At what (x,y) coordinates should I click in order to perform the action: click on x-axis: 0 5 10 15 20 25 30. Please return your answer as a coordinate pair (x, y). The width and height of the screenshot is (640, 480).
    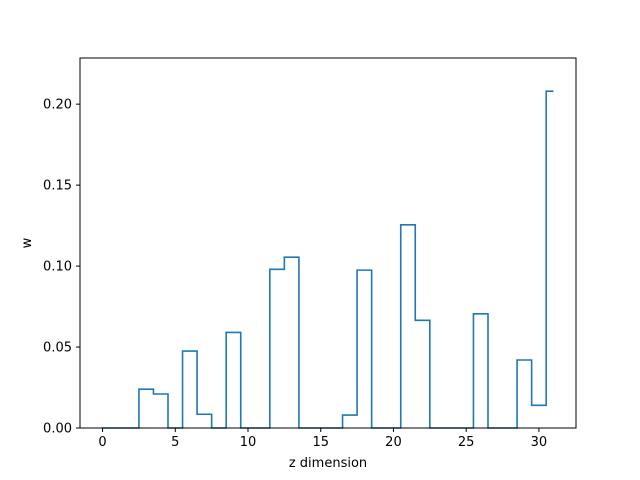
    Looking at the image, I should click on (322, 439).